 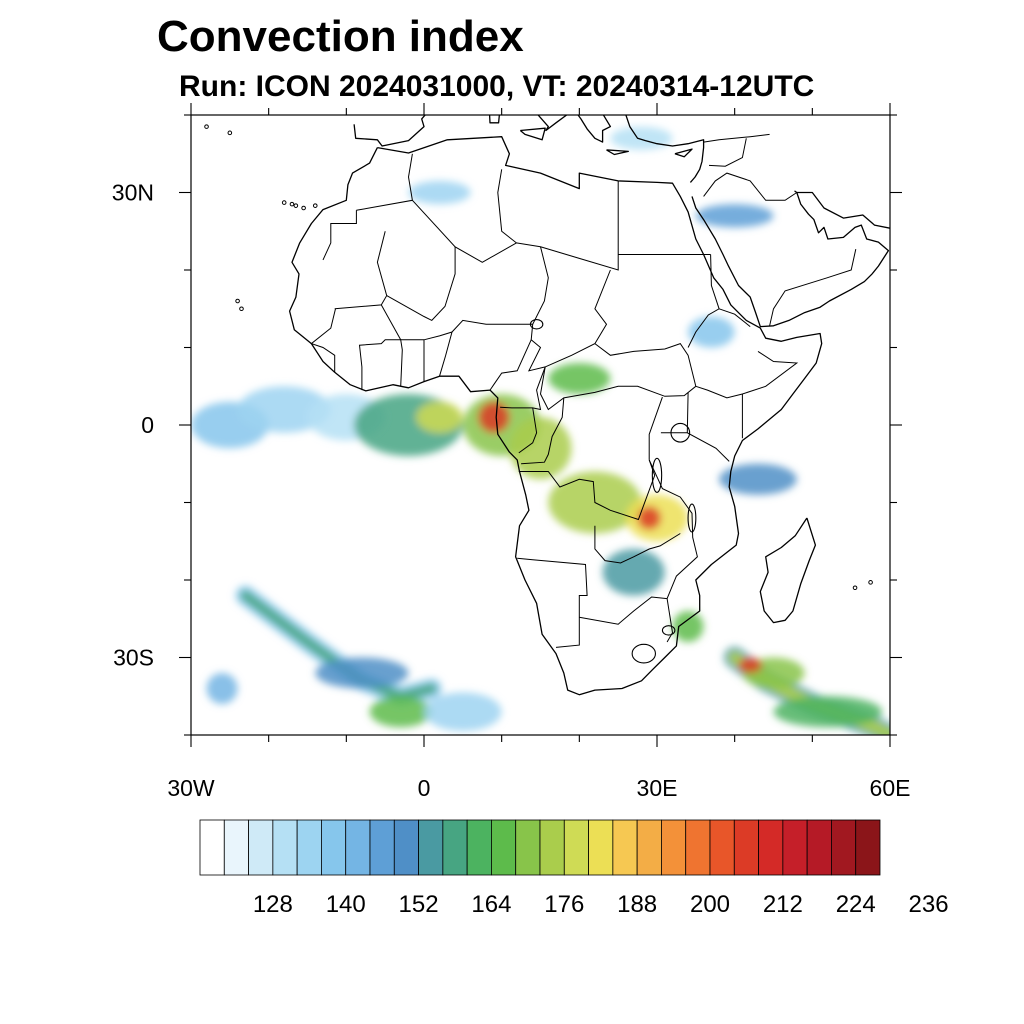 I want to click on cyprus-coastline, so click(x=683, y=153).